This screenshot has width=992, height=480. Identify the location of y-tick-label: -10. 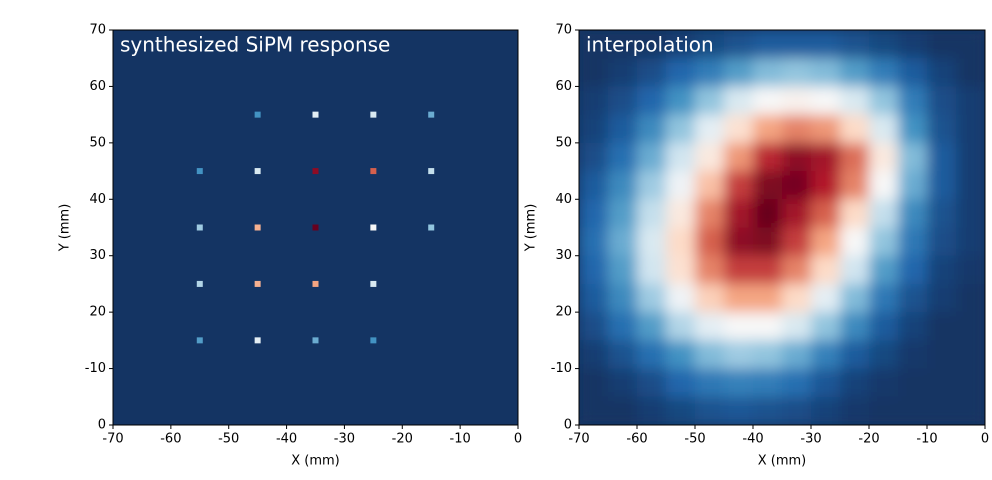
(561, 368).